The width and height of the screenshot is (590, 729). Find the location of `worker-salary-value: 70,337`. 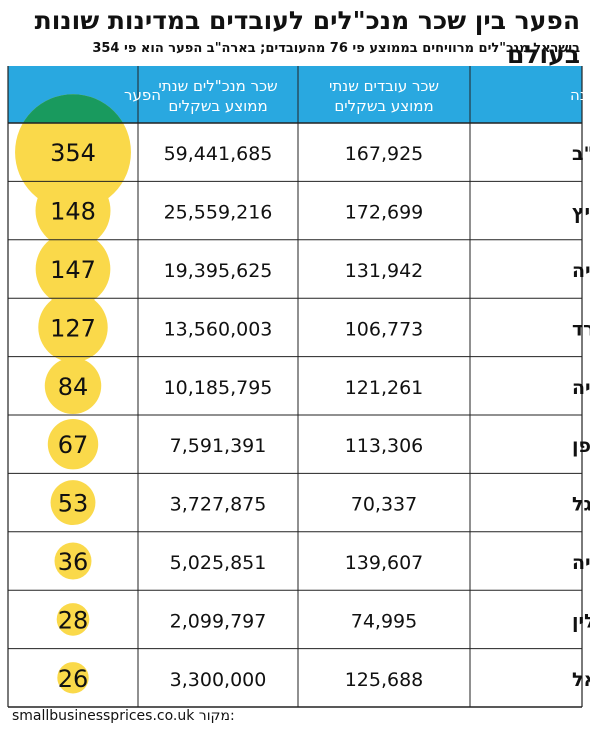

worker-salary-value: 70,337 is located at coordinates (384, 505).